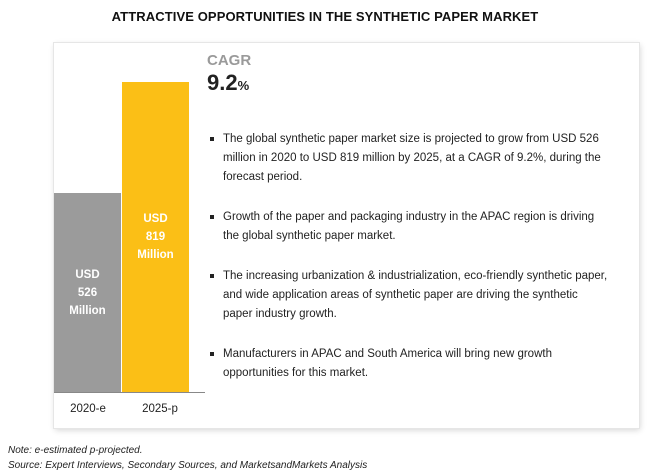 This screenshot has height=476, width=650. Describe the element at coordinates (75, 450) in the screenshot. I see `footnote-note: Note: e-estimated p-projected.` at that location.